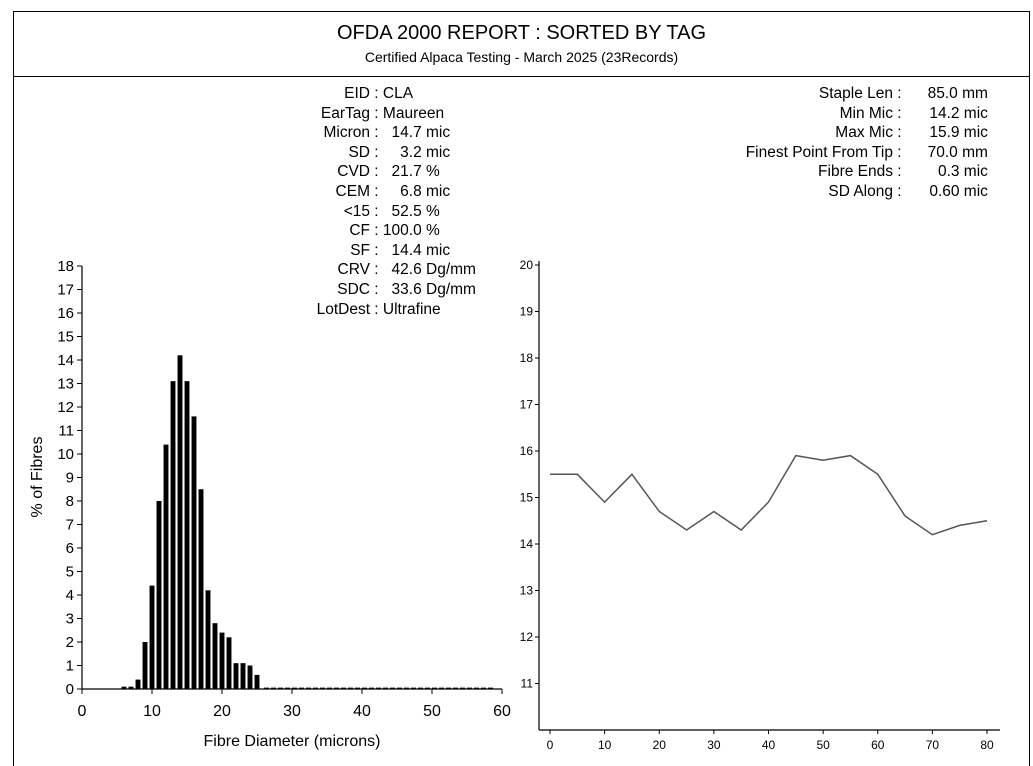 This screenshot has height=766, width=1033. What do you see at coordinates (416, 152) in the screenshot?
I see `fibre-stat-value: 3.2 mic` at bounding box center [416, 152].